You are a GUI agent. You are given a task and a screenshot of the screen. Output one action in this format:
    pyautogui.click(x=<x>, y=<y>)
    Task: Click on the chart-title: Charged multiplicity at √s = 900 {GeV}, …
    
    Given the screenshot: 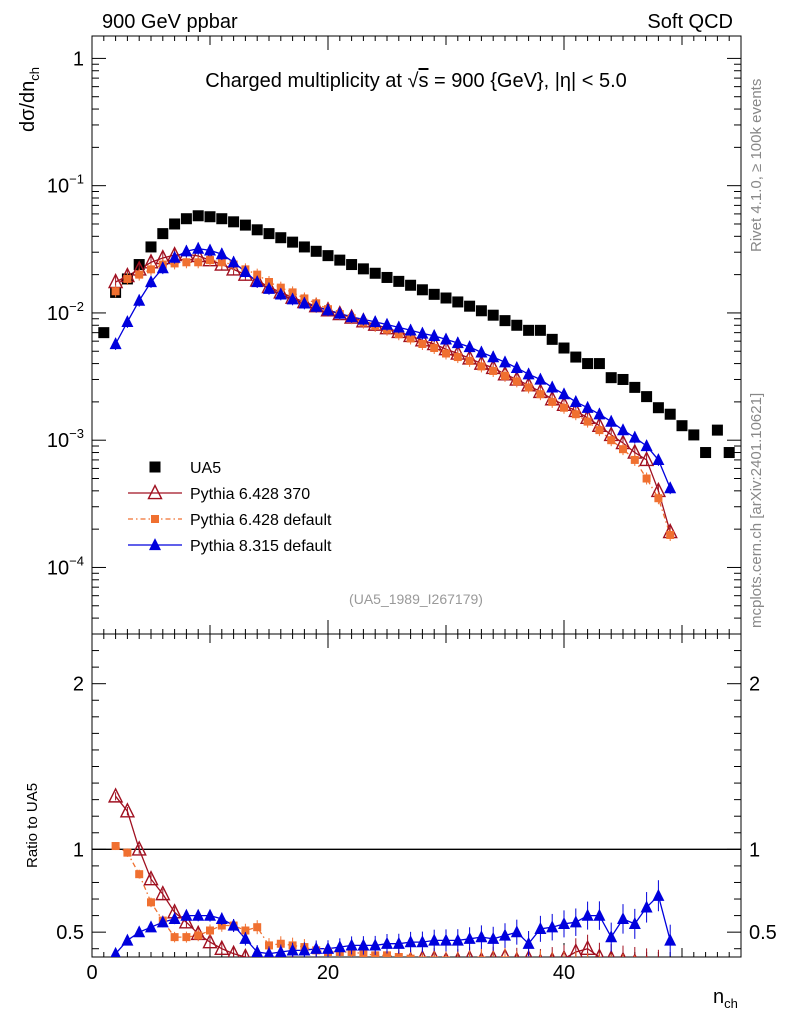 What is the action you would take?
    pyautogui.click(x=416, y=81)
    